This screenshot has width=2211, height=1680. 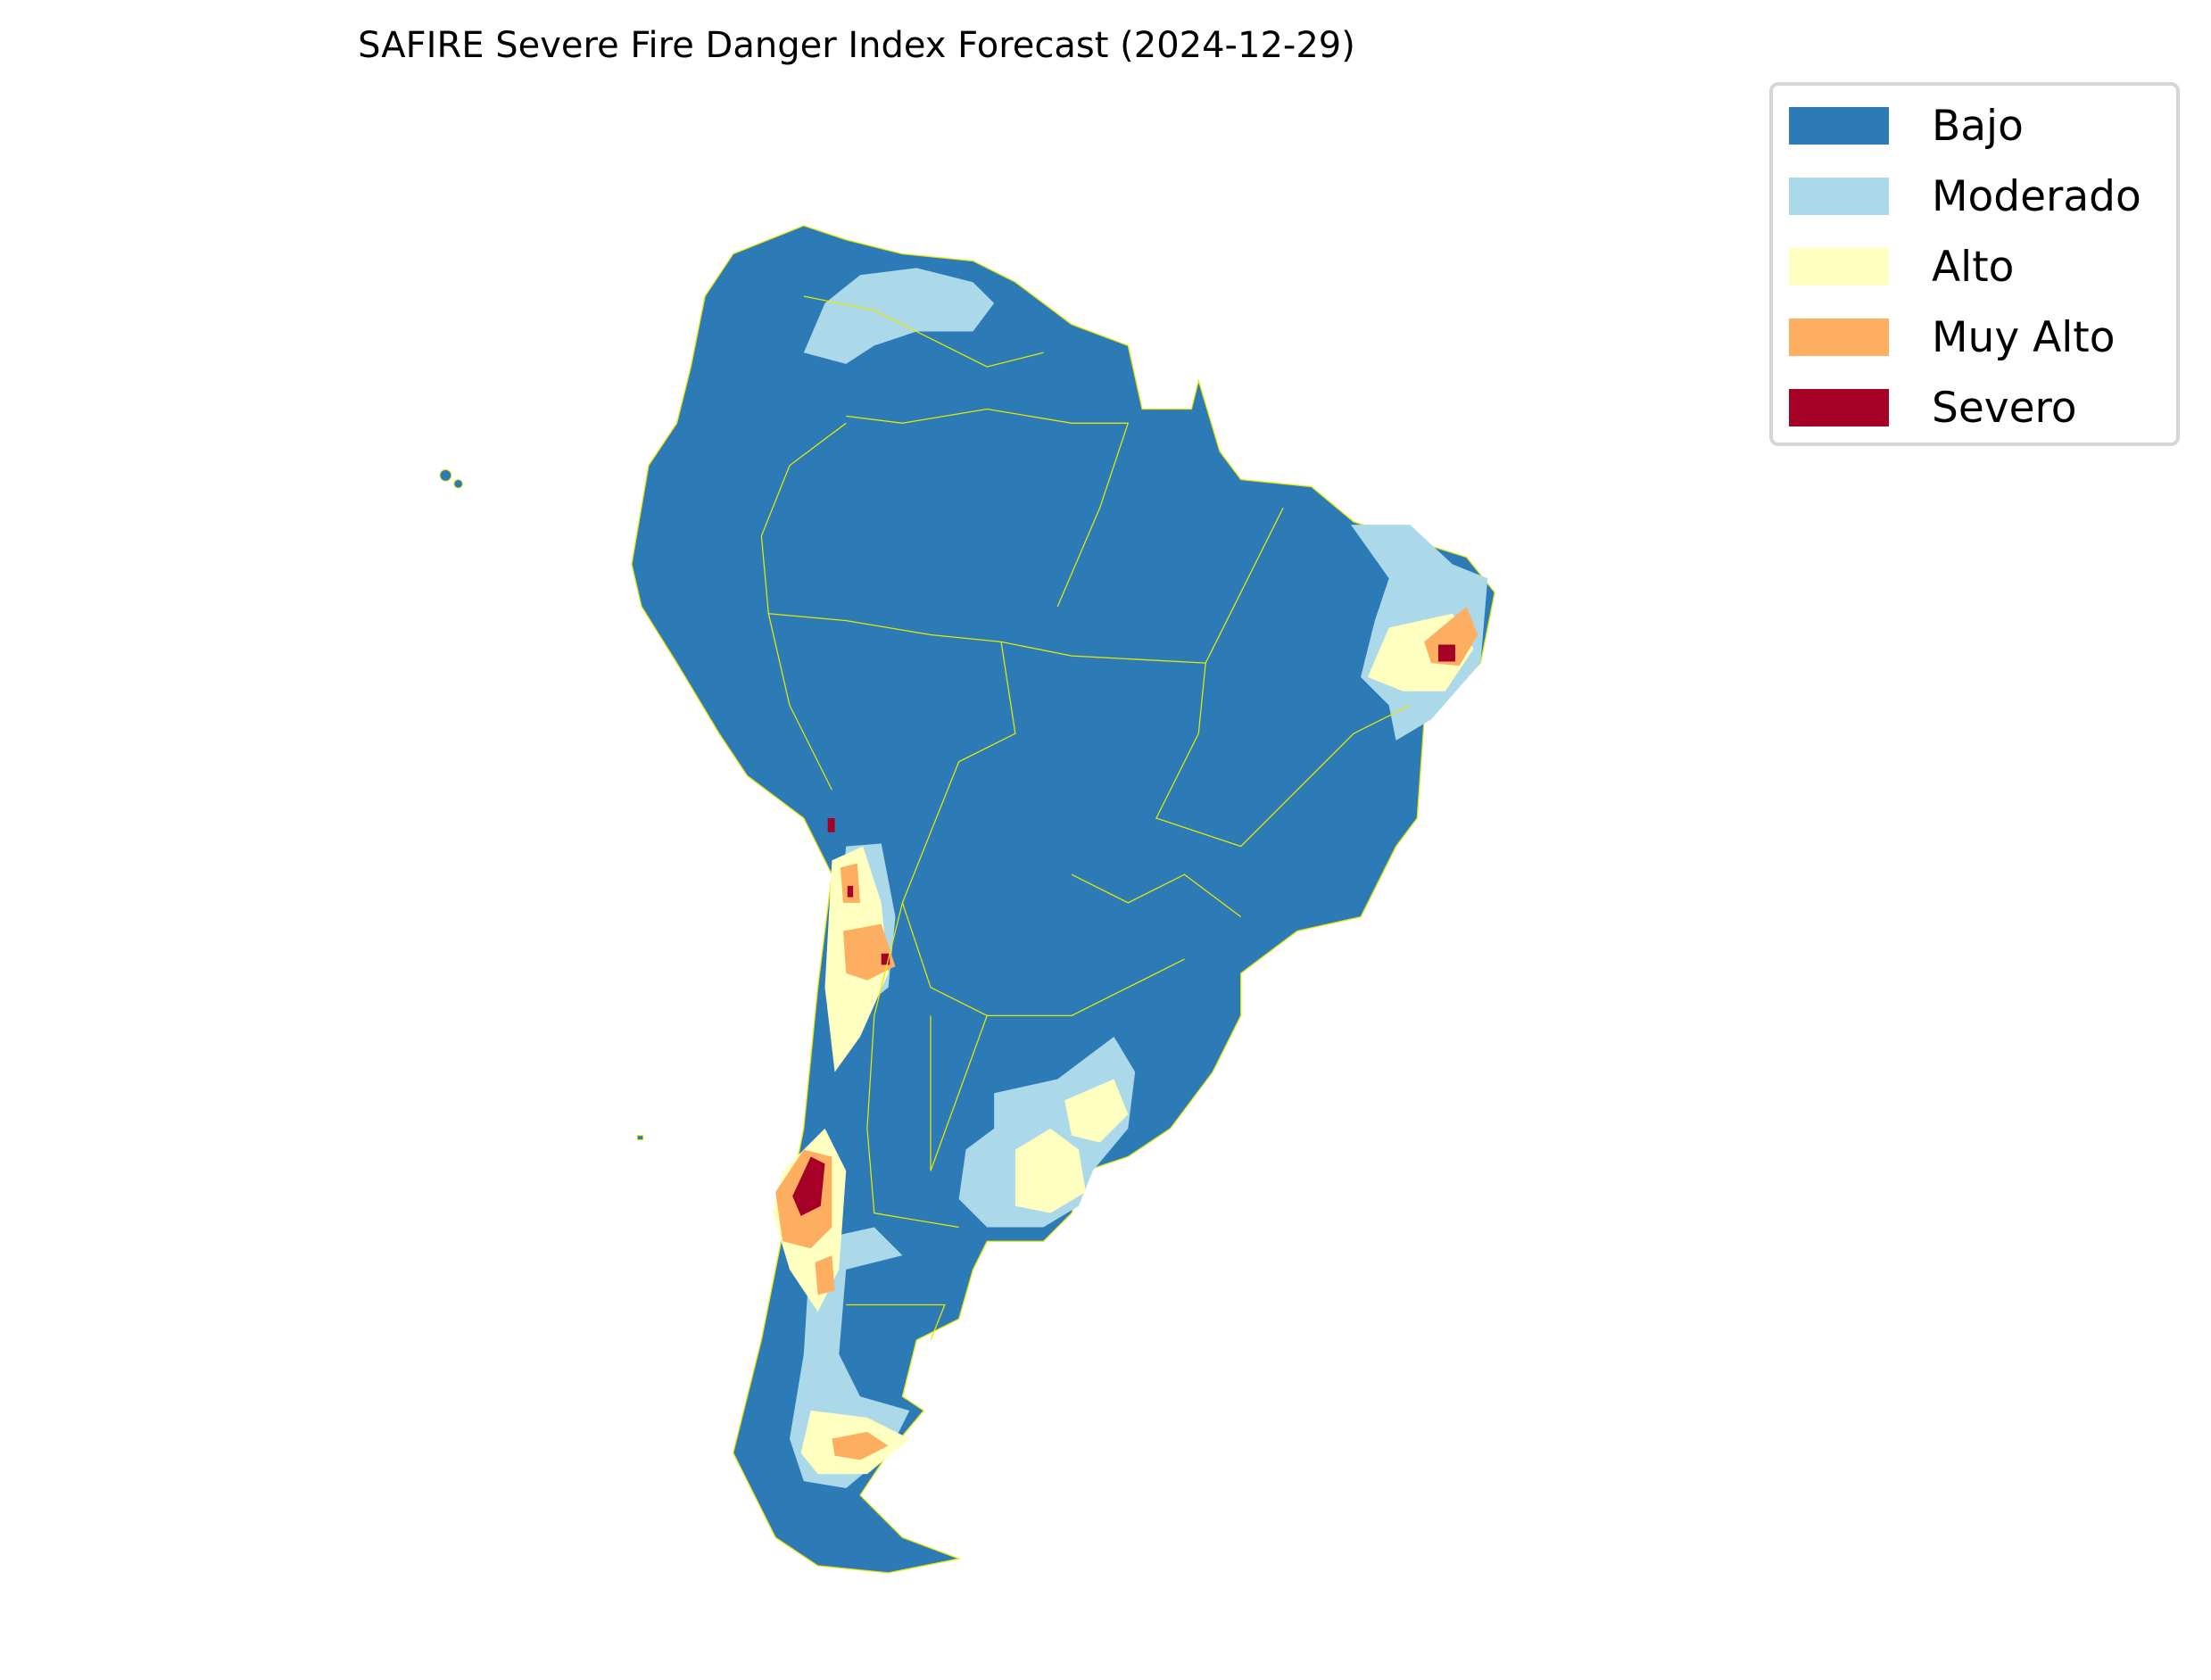 What do you see at coordinates (2005, 408) in the screenshot?
I see `legend-label: Severo` at bounding box center [2005, 408].